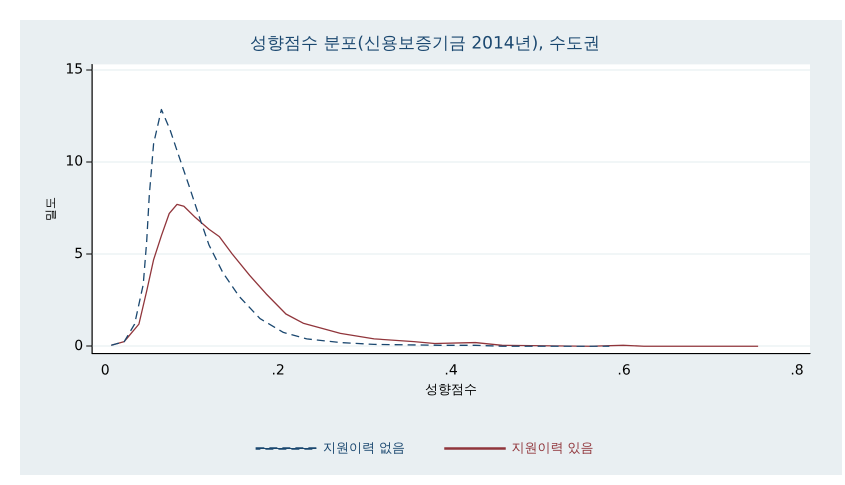  Describe the element at coordinates (105, 370) in the screenshot. I see `x-tick-label: 0` at that location.